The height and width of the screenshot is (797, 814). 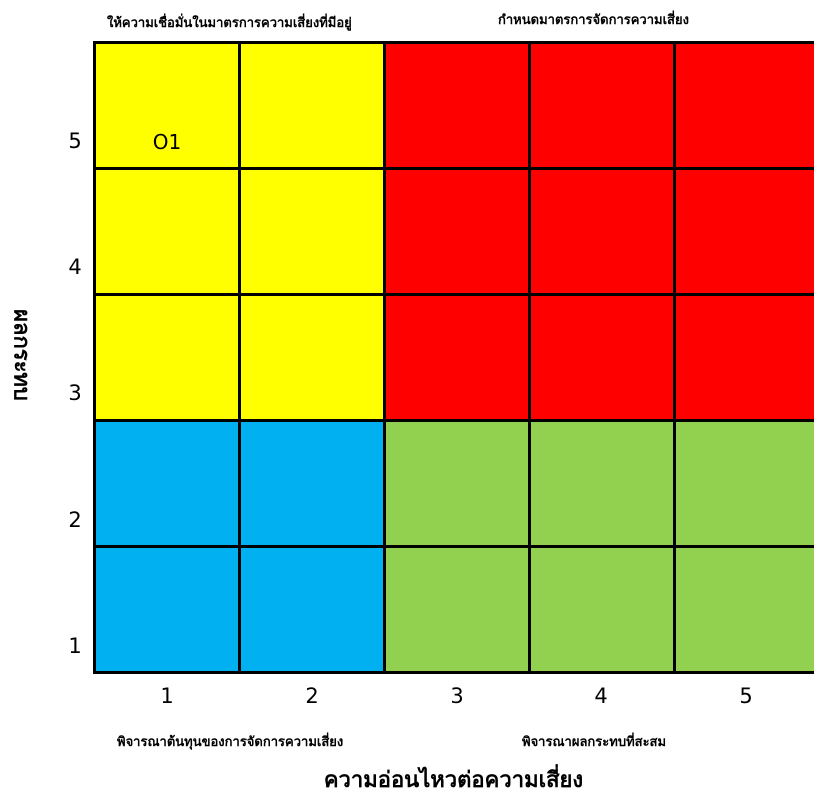 I want to click on matrix-cell-r4-c5, so click(x=745, y=485).